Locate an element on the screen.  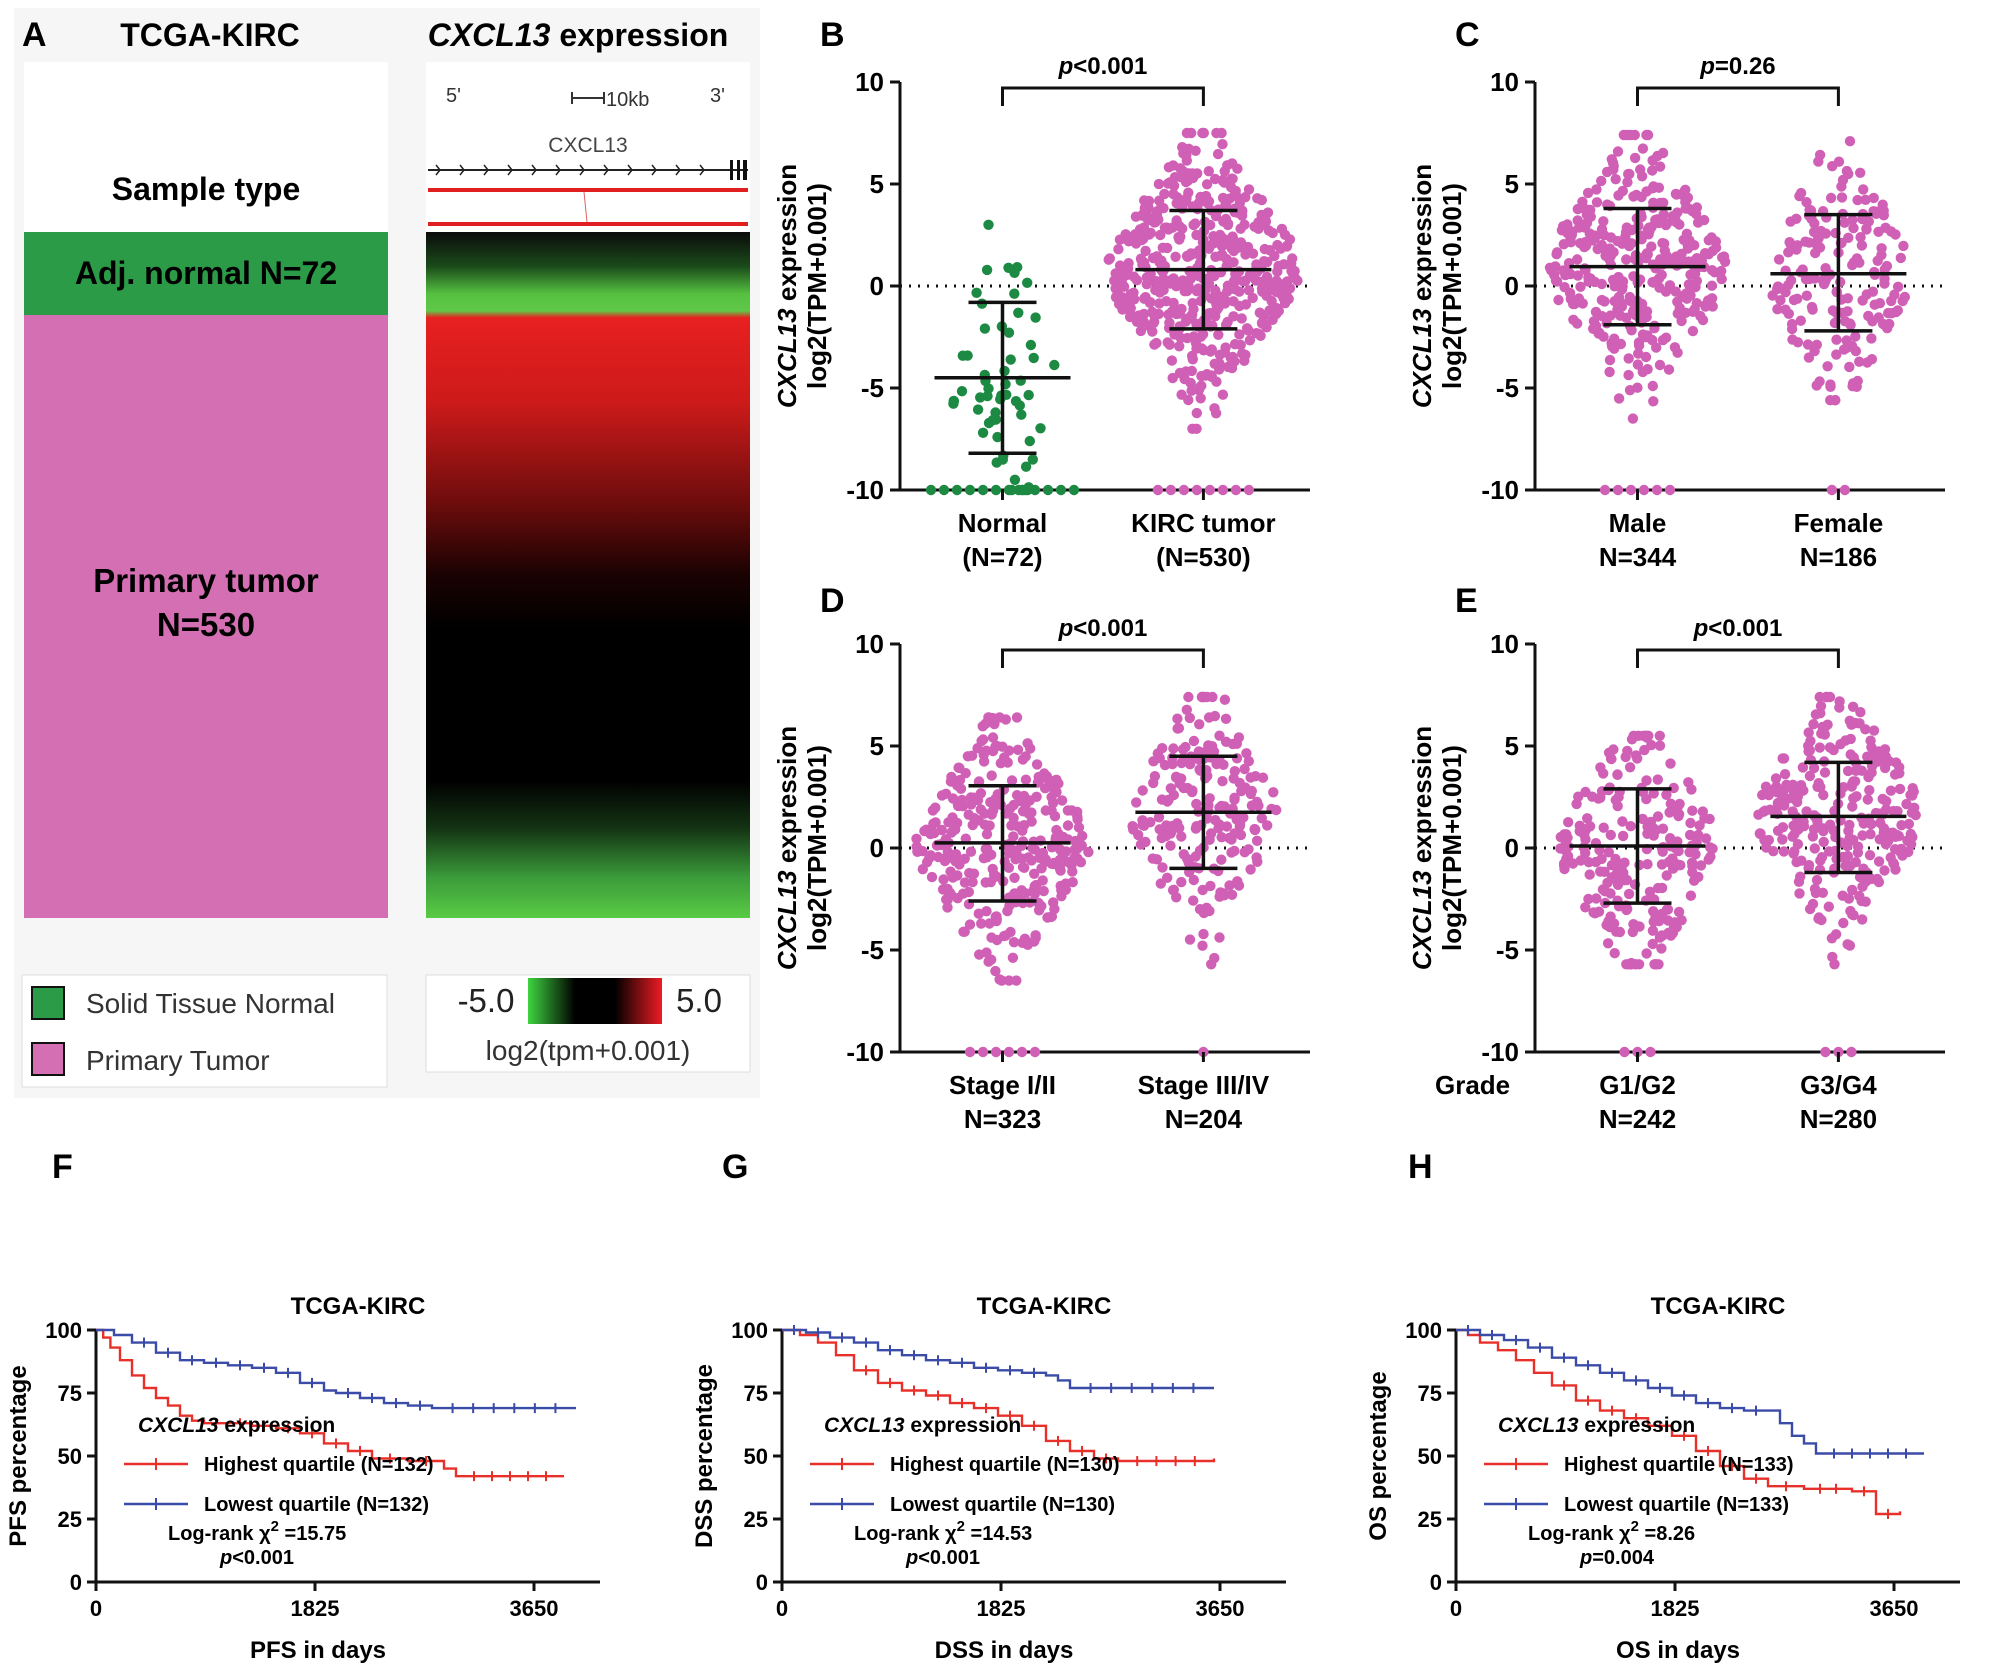
logrank-text: Log-rank χ is located at coordinates (219, 1534).